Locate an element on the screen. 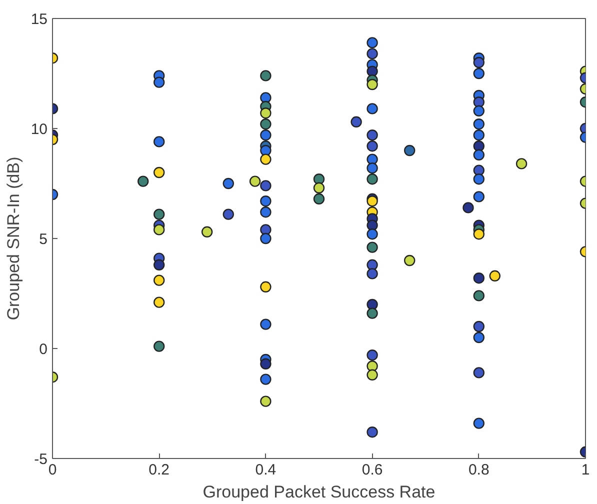  x-tick-label: 0.6 is located at coordinates (372, 470).